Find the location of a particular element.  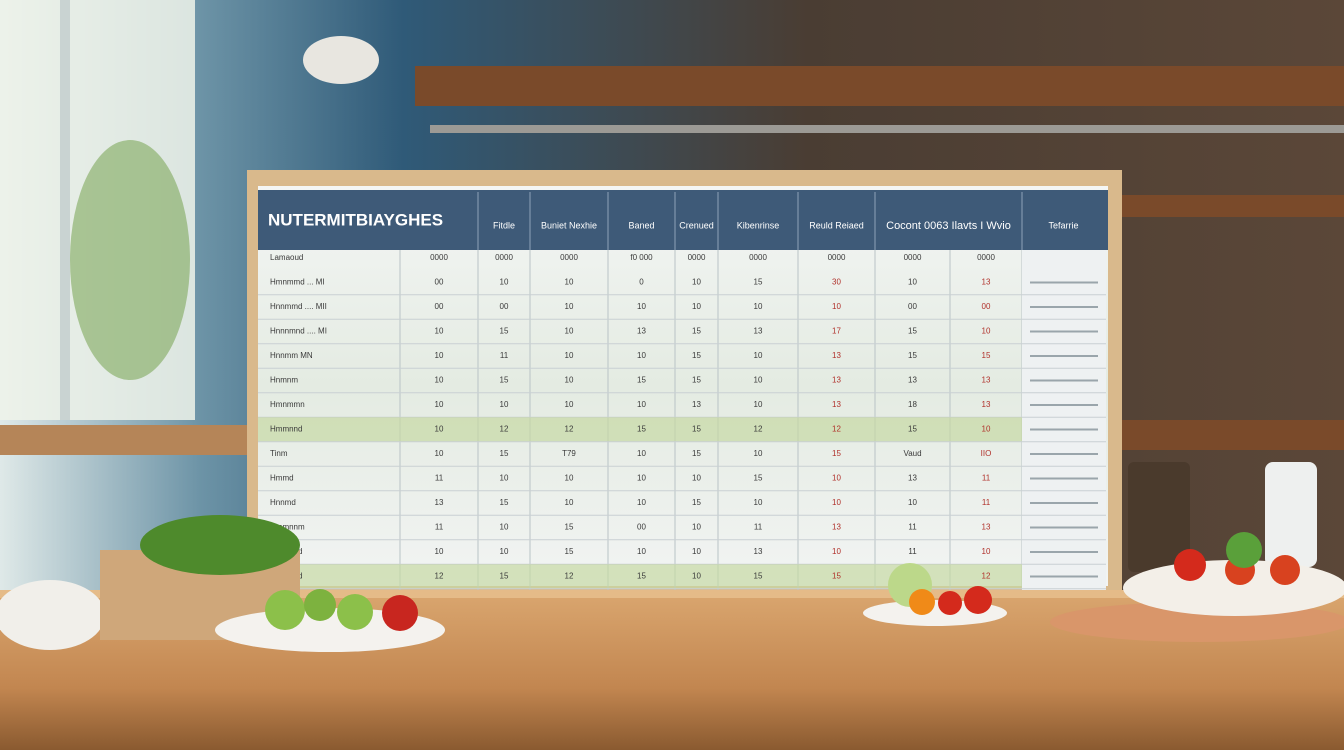

column-header: Kibenrinse is located at coordinates (758, 225).